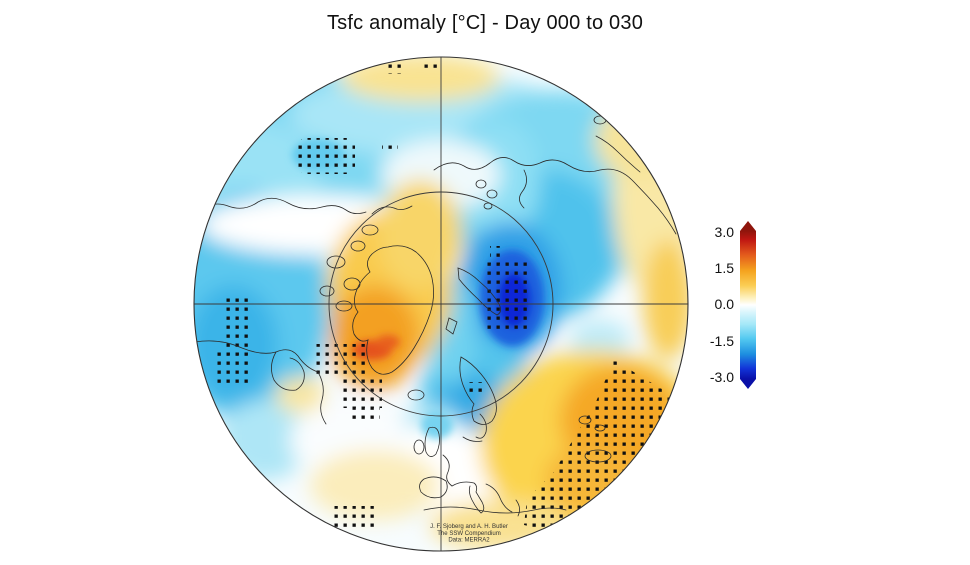 The height and width of the screenshot is (565, 970). What do you see at coordinates (419, 447) in the screenshot?
I see `coastline-ireland` at bounding box center [419, 447].